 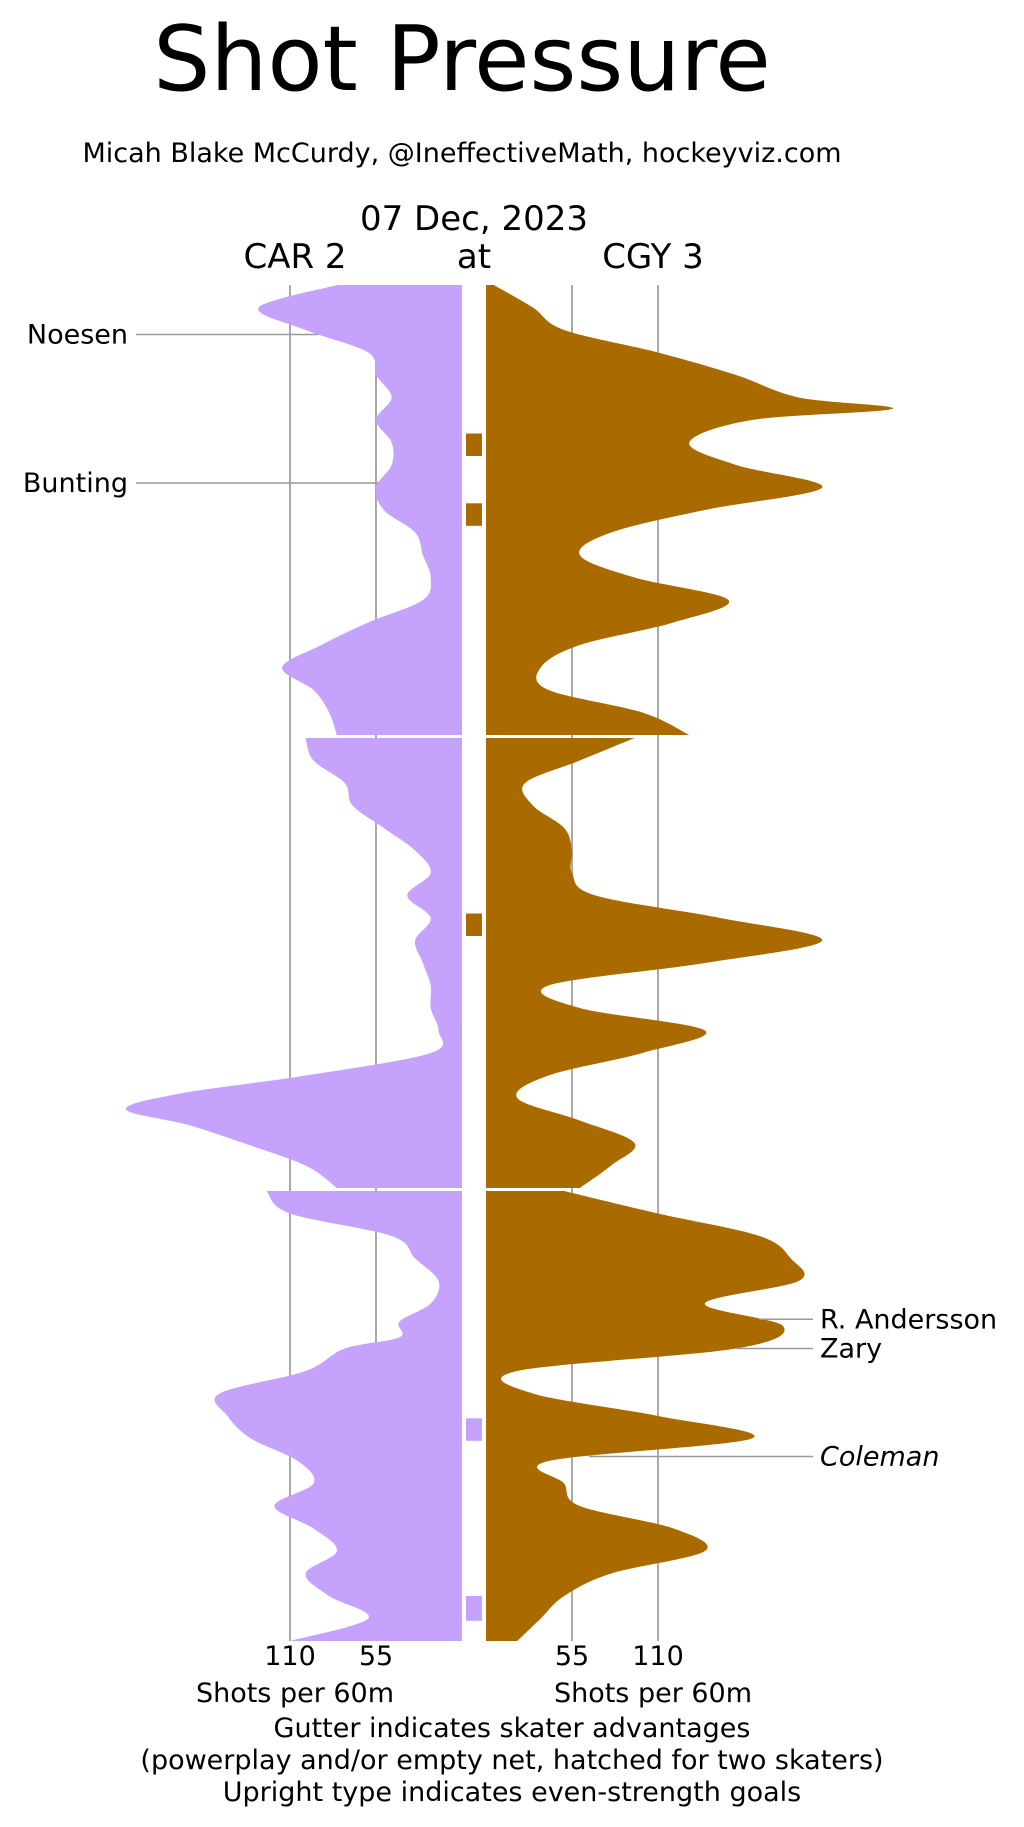 I want to click on chart-title: Shot Pressure, so click(x=461, y=59).